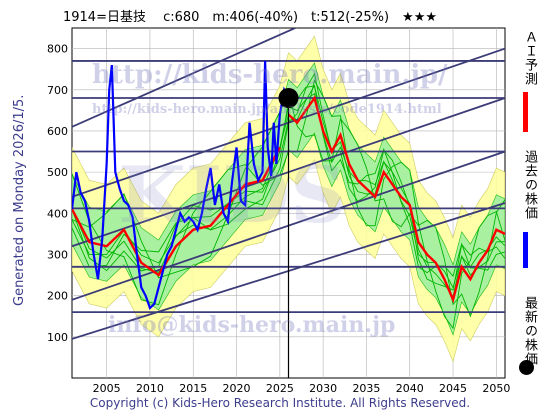 The width and height of the screenshot is (560, 420). I want to click on y-tick-label: 100, so click(57, 337).